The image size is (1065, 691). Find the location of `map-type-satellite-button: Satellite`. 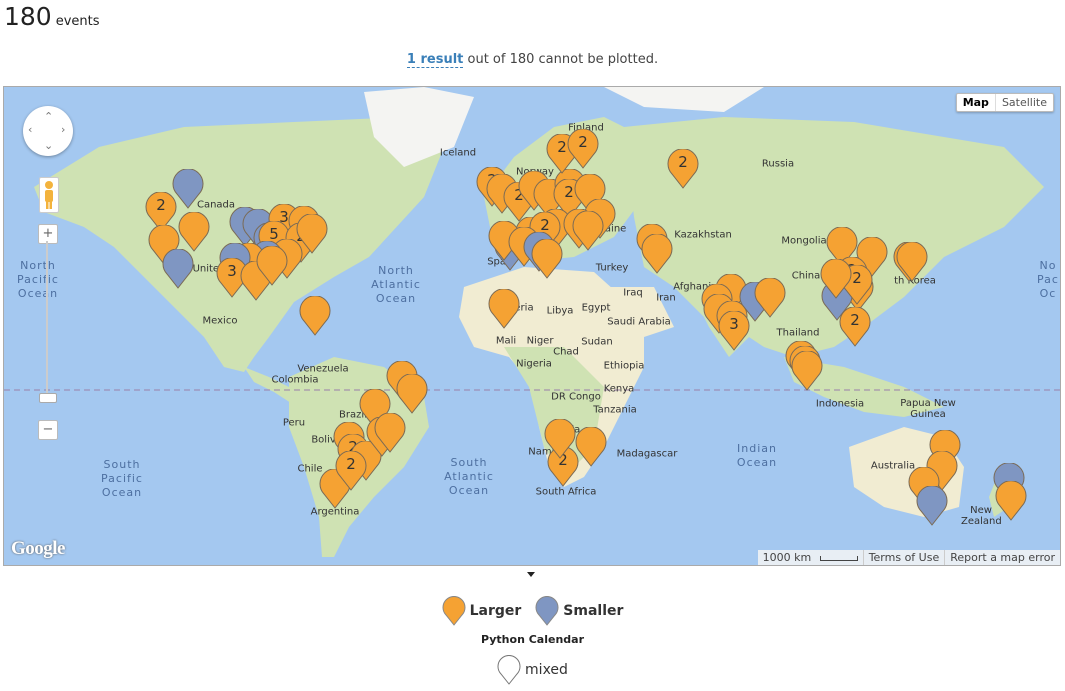

map-type-satellite-button: Satellite is located at coordinates (1024, 102).